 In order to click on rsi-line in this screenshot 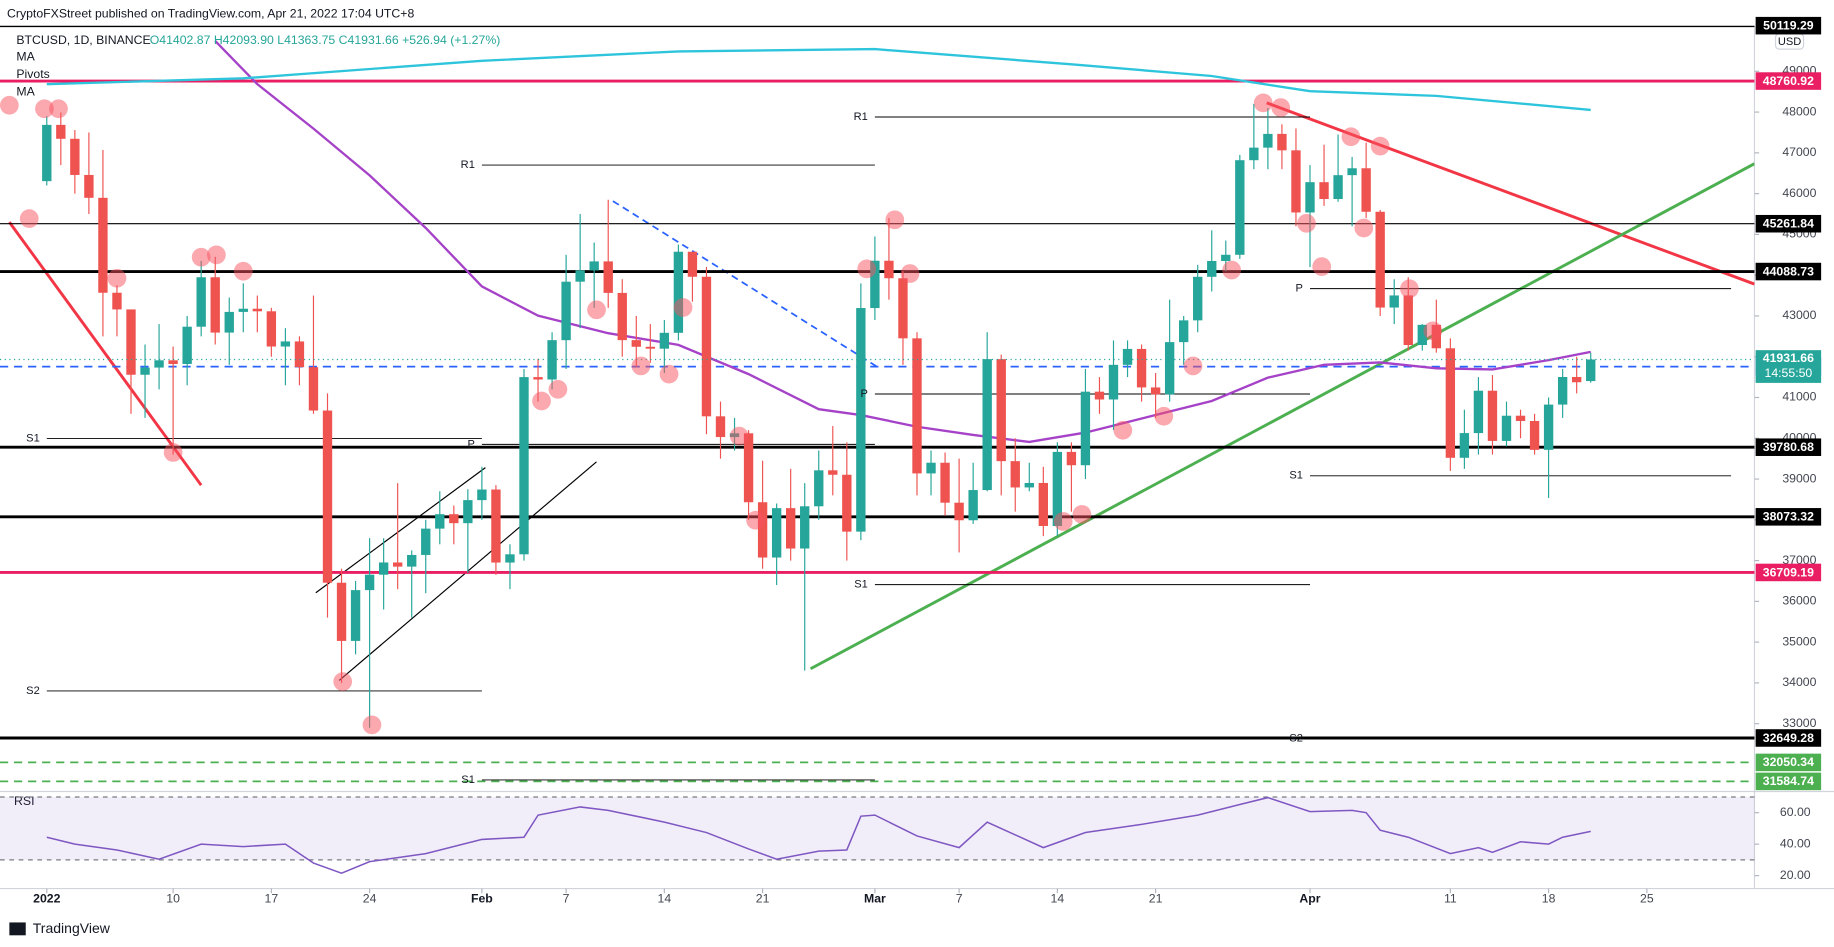, I will do `click(818, 835)`.